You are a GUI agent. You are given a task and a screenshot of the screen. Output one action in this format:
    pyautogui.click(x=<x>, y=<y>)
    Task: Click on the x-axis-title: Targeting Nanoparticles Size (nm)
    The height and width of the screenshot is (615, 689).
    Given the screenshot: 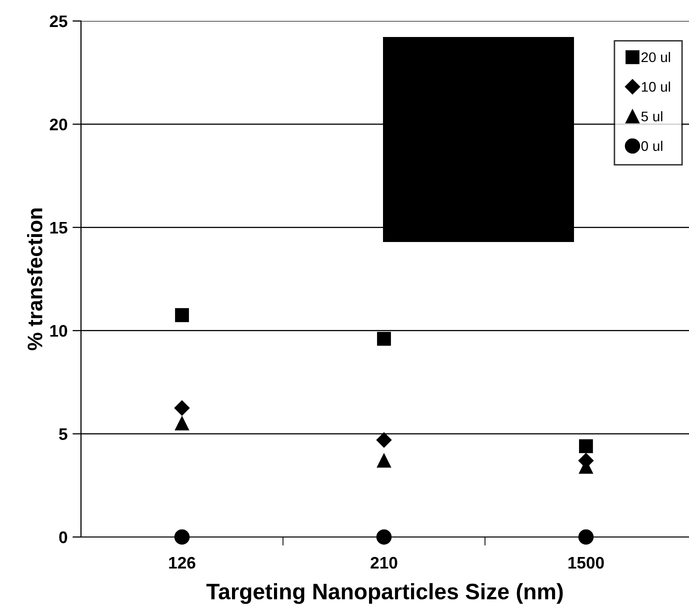 What is the action you would take?
    pyautogui.click(x=384, y=593)
    